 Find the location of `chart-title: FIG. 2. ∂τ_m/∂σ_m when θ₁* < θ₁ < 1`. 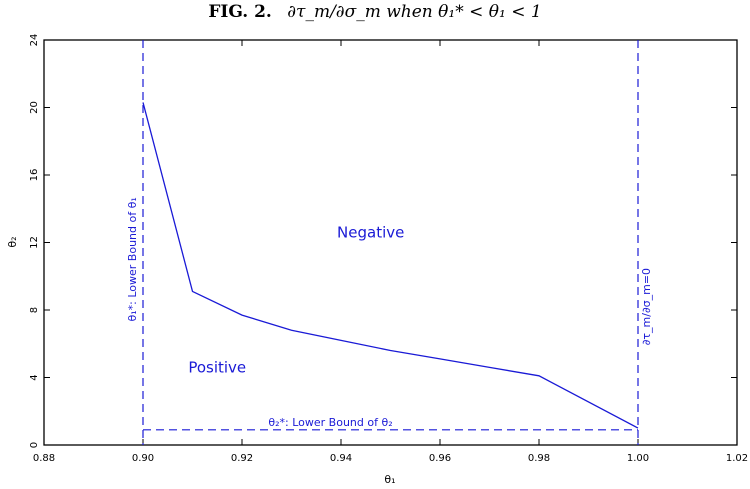

chart-title: FIG. 2. ∂τ_m/∂σ_m when θ₁* < θ₁ < 1 is located at coordinates (375, 12).